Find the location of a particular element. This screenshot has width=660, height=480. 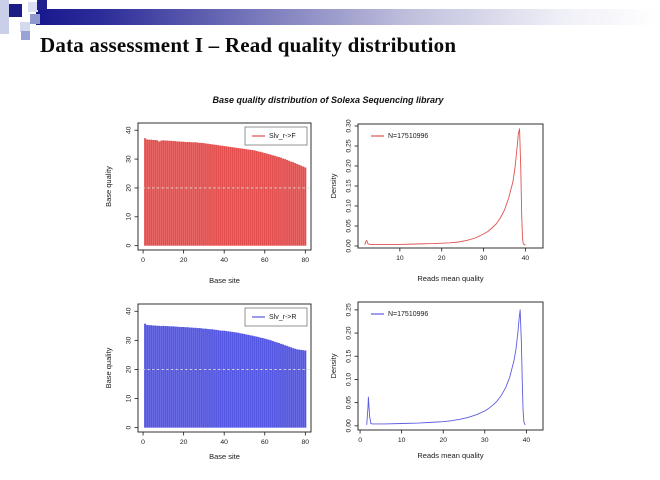

deco-square-periwinkle-a is located at coordinates (35, 19).